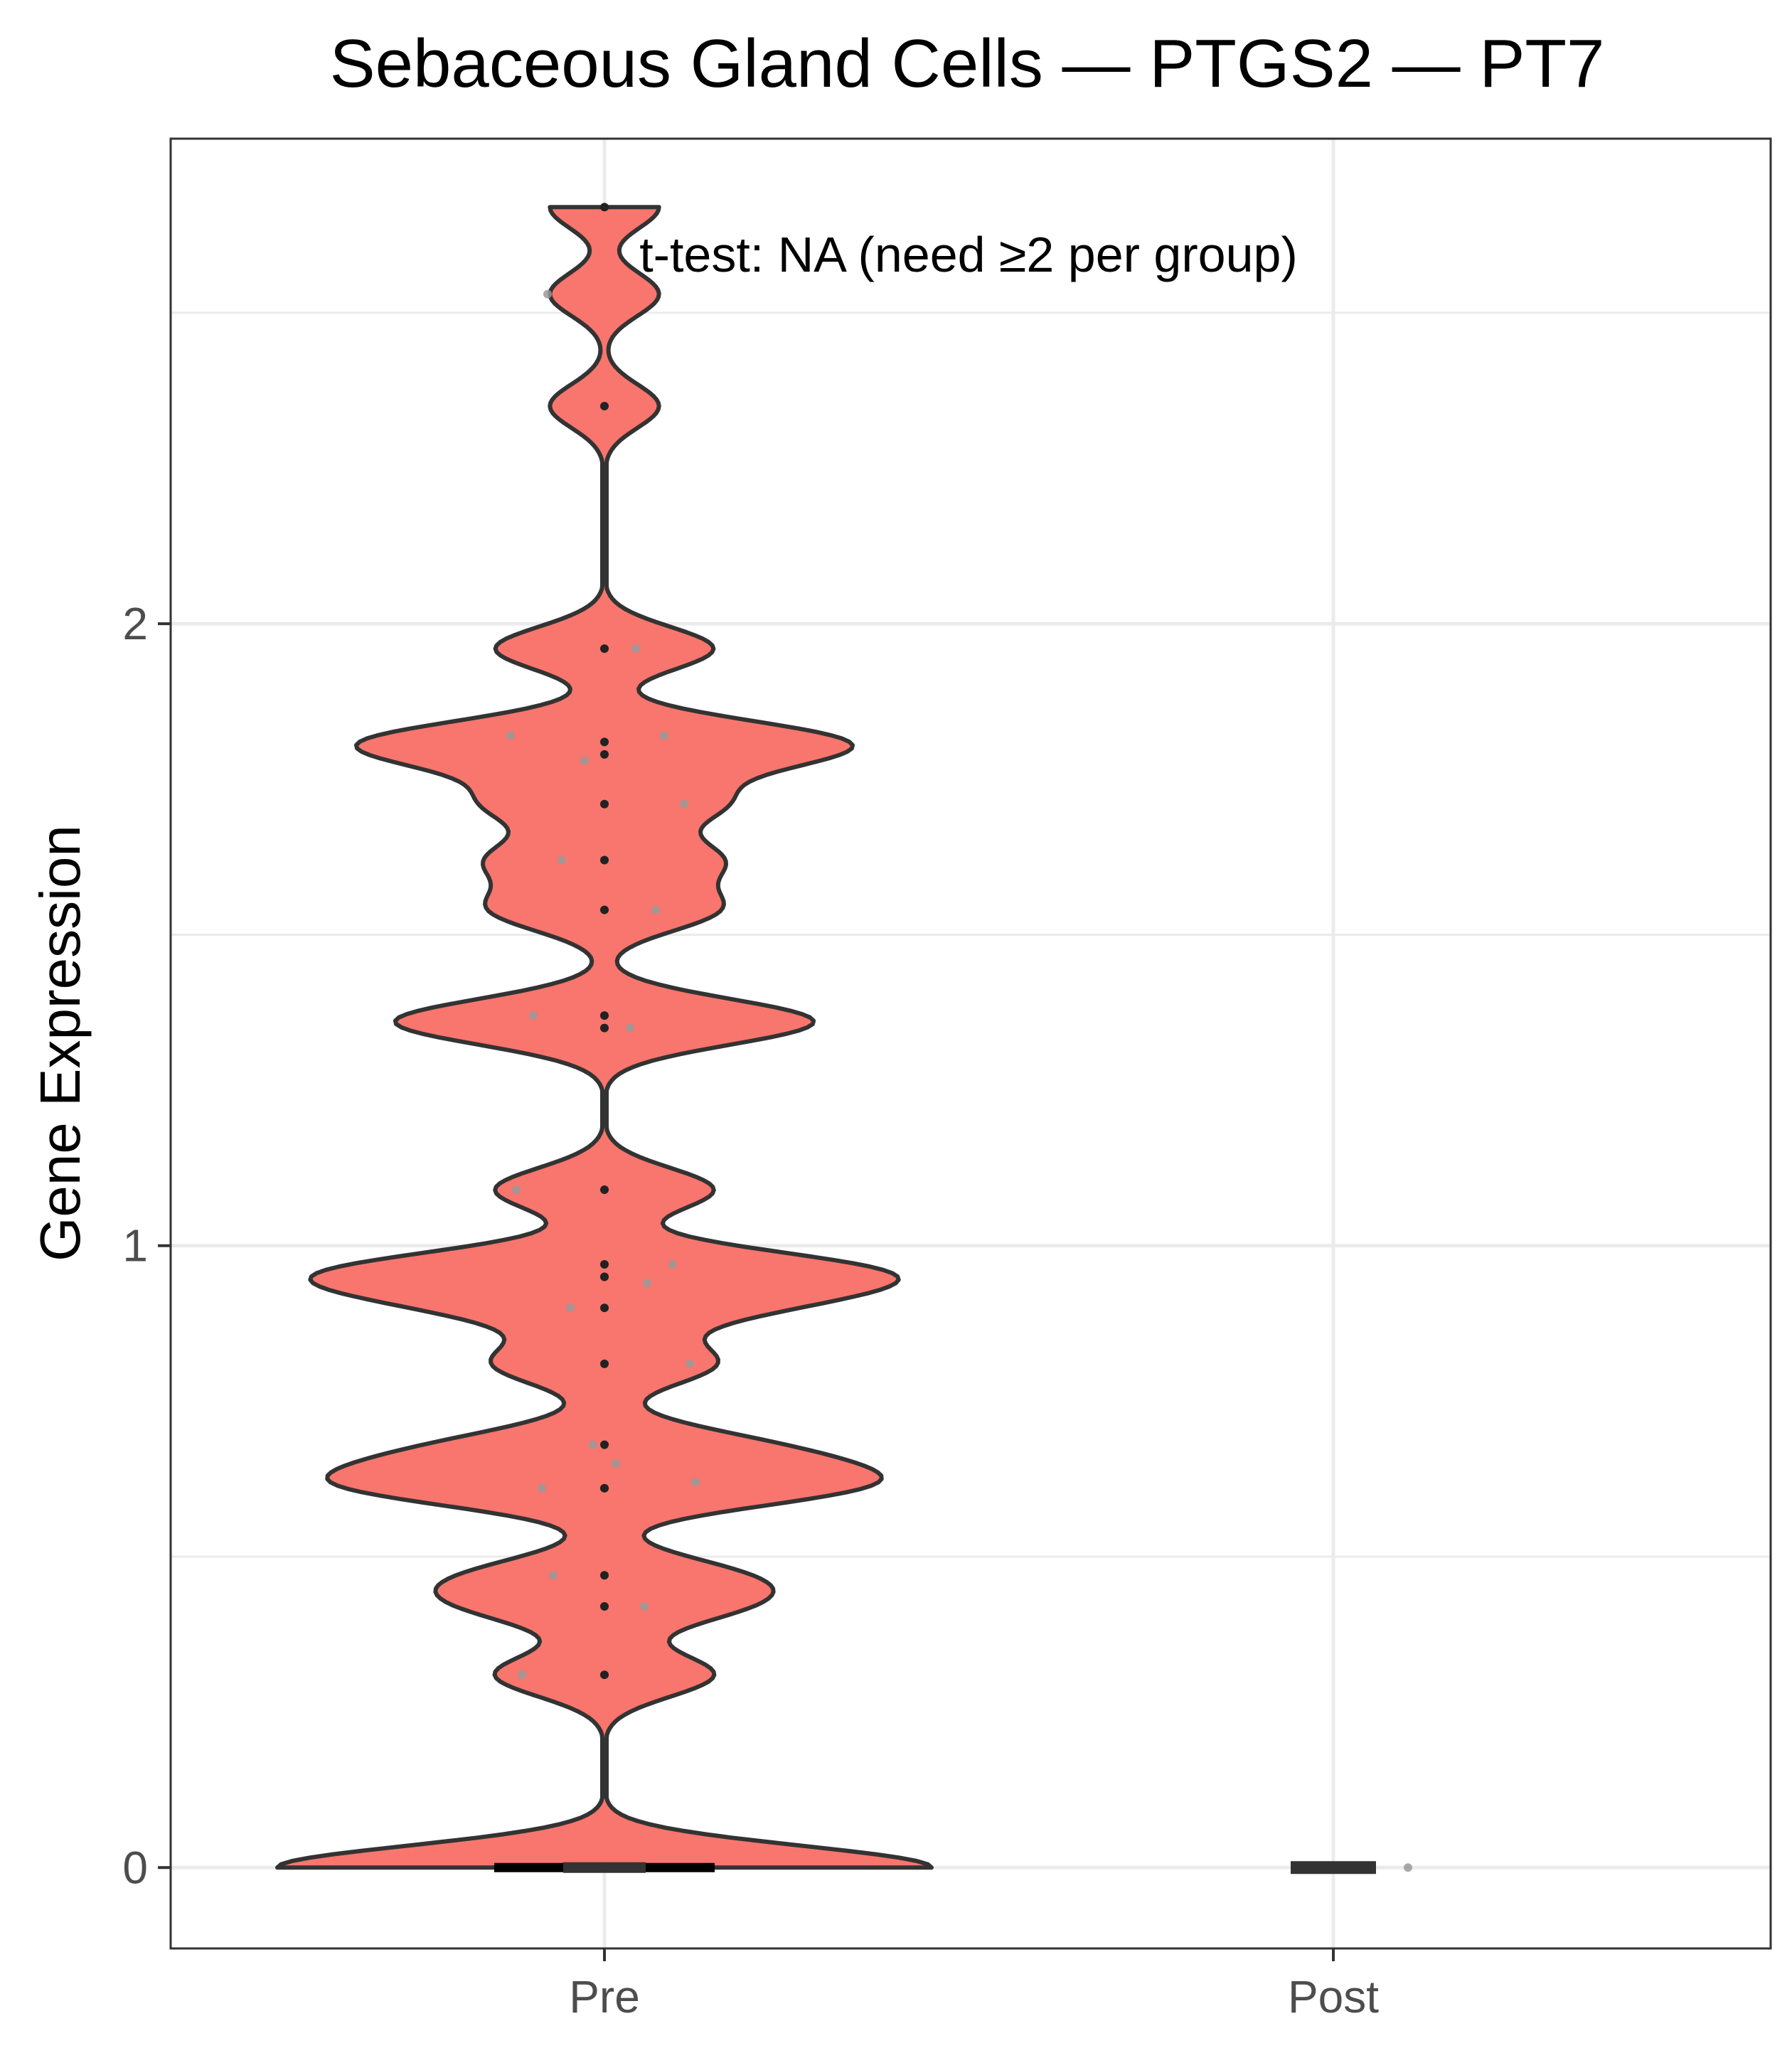 The width and height of the screenshot is (1792, 2048). What do you see at coordinates (604, 1996) in the screenshot?
I see `x-tick-label: Pre` at bounding box center [604, 1996].